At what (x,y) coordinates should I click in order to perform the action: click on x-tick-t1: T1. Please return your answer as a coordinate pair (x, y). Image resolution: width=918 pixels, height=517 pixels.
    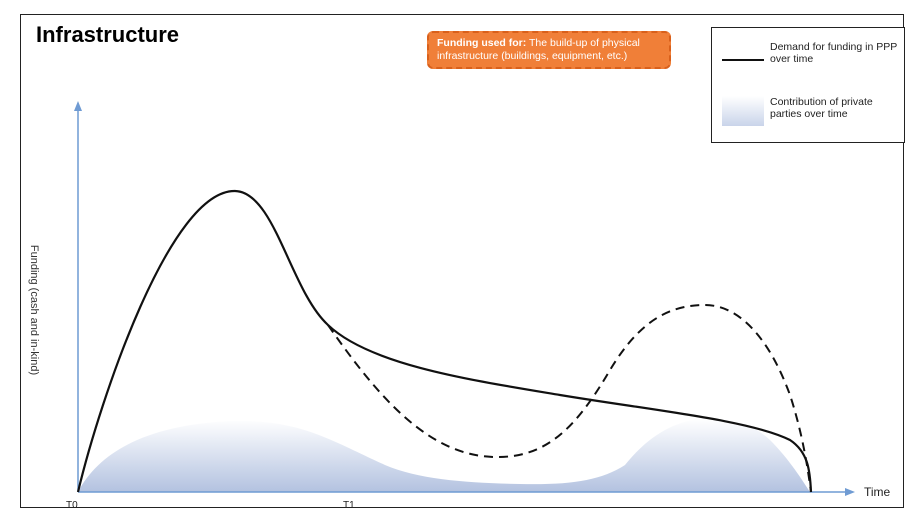
    Looking at the image, I should click on (349, 505).